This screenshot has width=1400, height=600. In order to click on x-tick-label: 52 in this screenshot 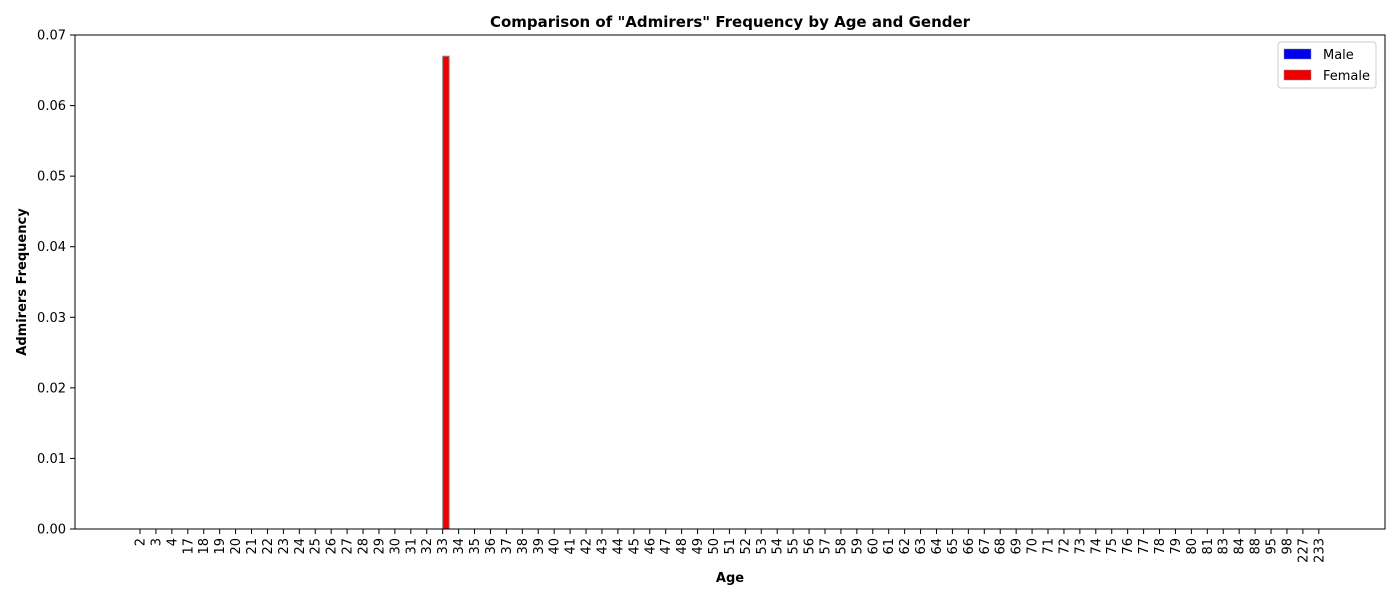, I will do `click(746, 546)`.